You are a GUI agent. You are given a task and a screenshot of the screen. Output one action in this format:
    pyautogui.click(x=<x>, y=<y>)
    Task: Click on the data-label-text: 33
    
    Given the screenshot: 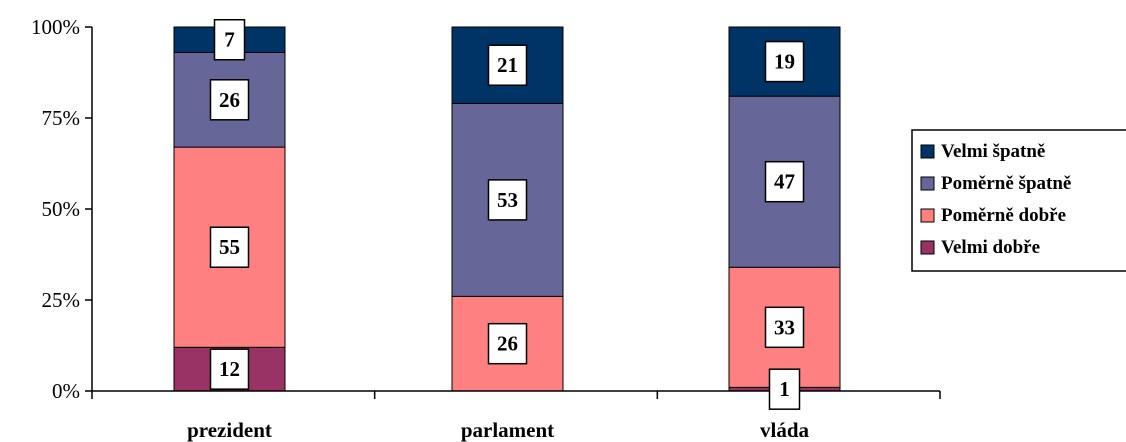 What is the action you would take?
    pyautogui.click(x=784, y=327)
    